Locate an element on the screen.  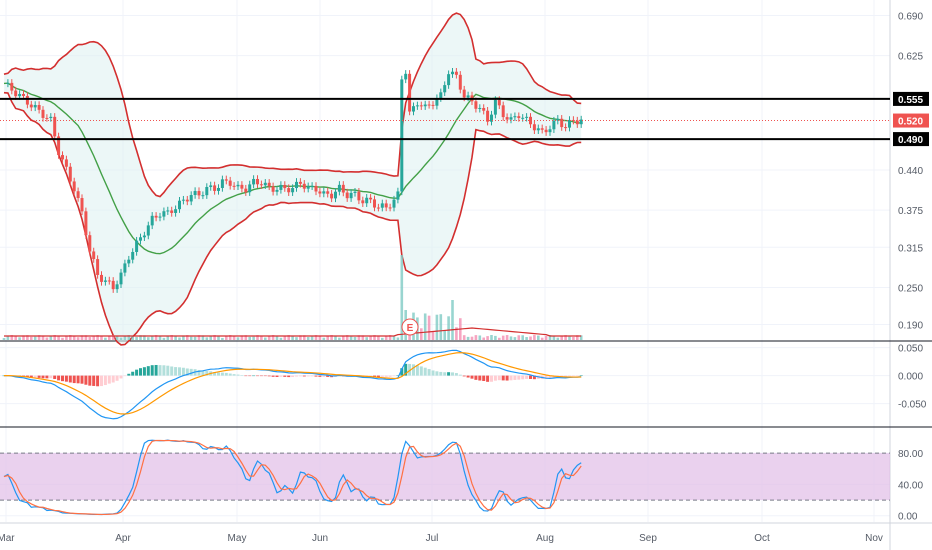
horizontal-levels is located at coordinates (445, 119).